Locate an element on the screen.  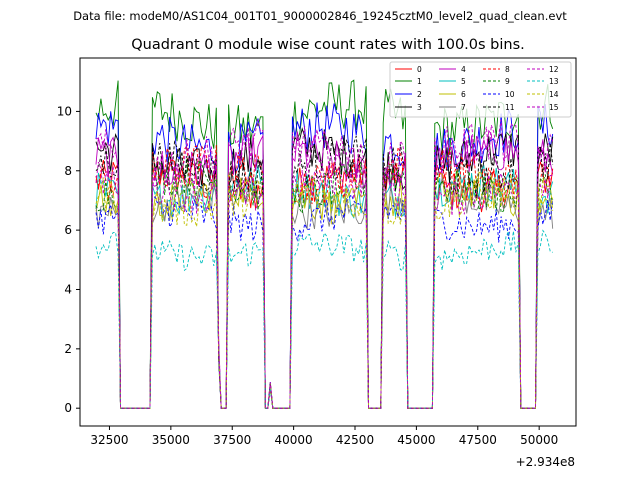
y-tick-label: 4 is located at coordinates (68, 289).